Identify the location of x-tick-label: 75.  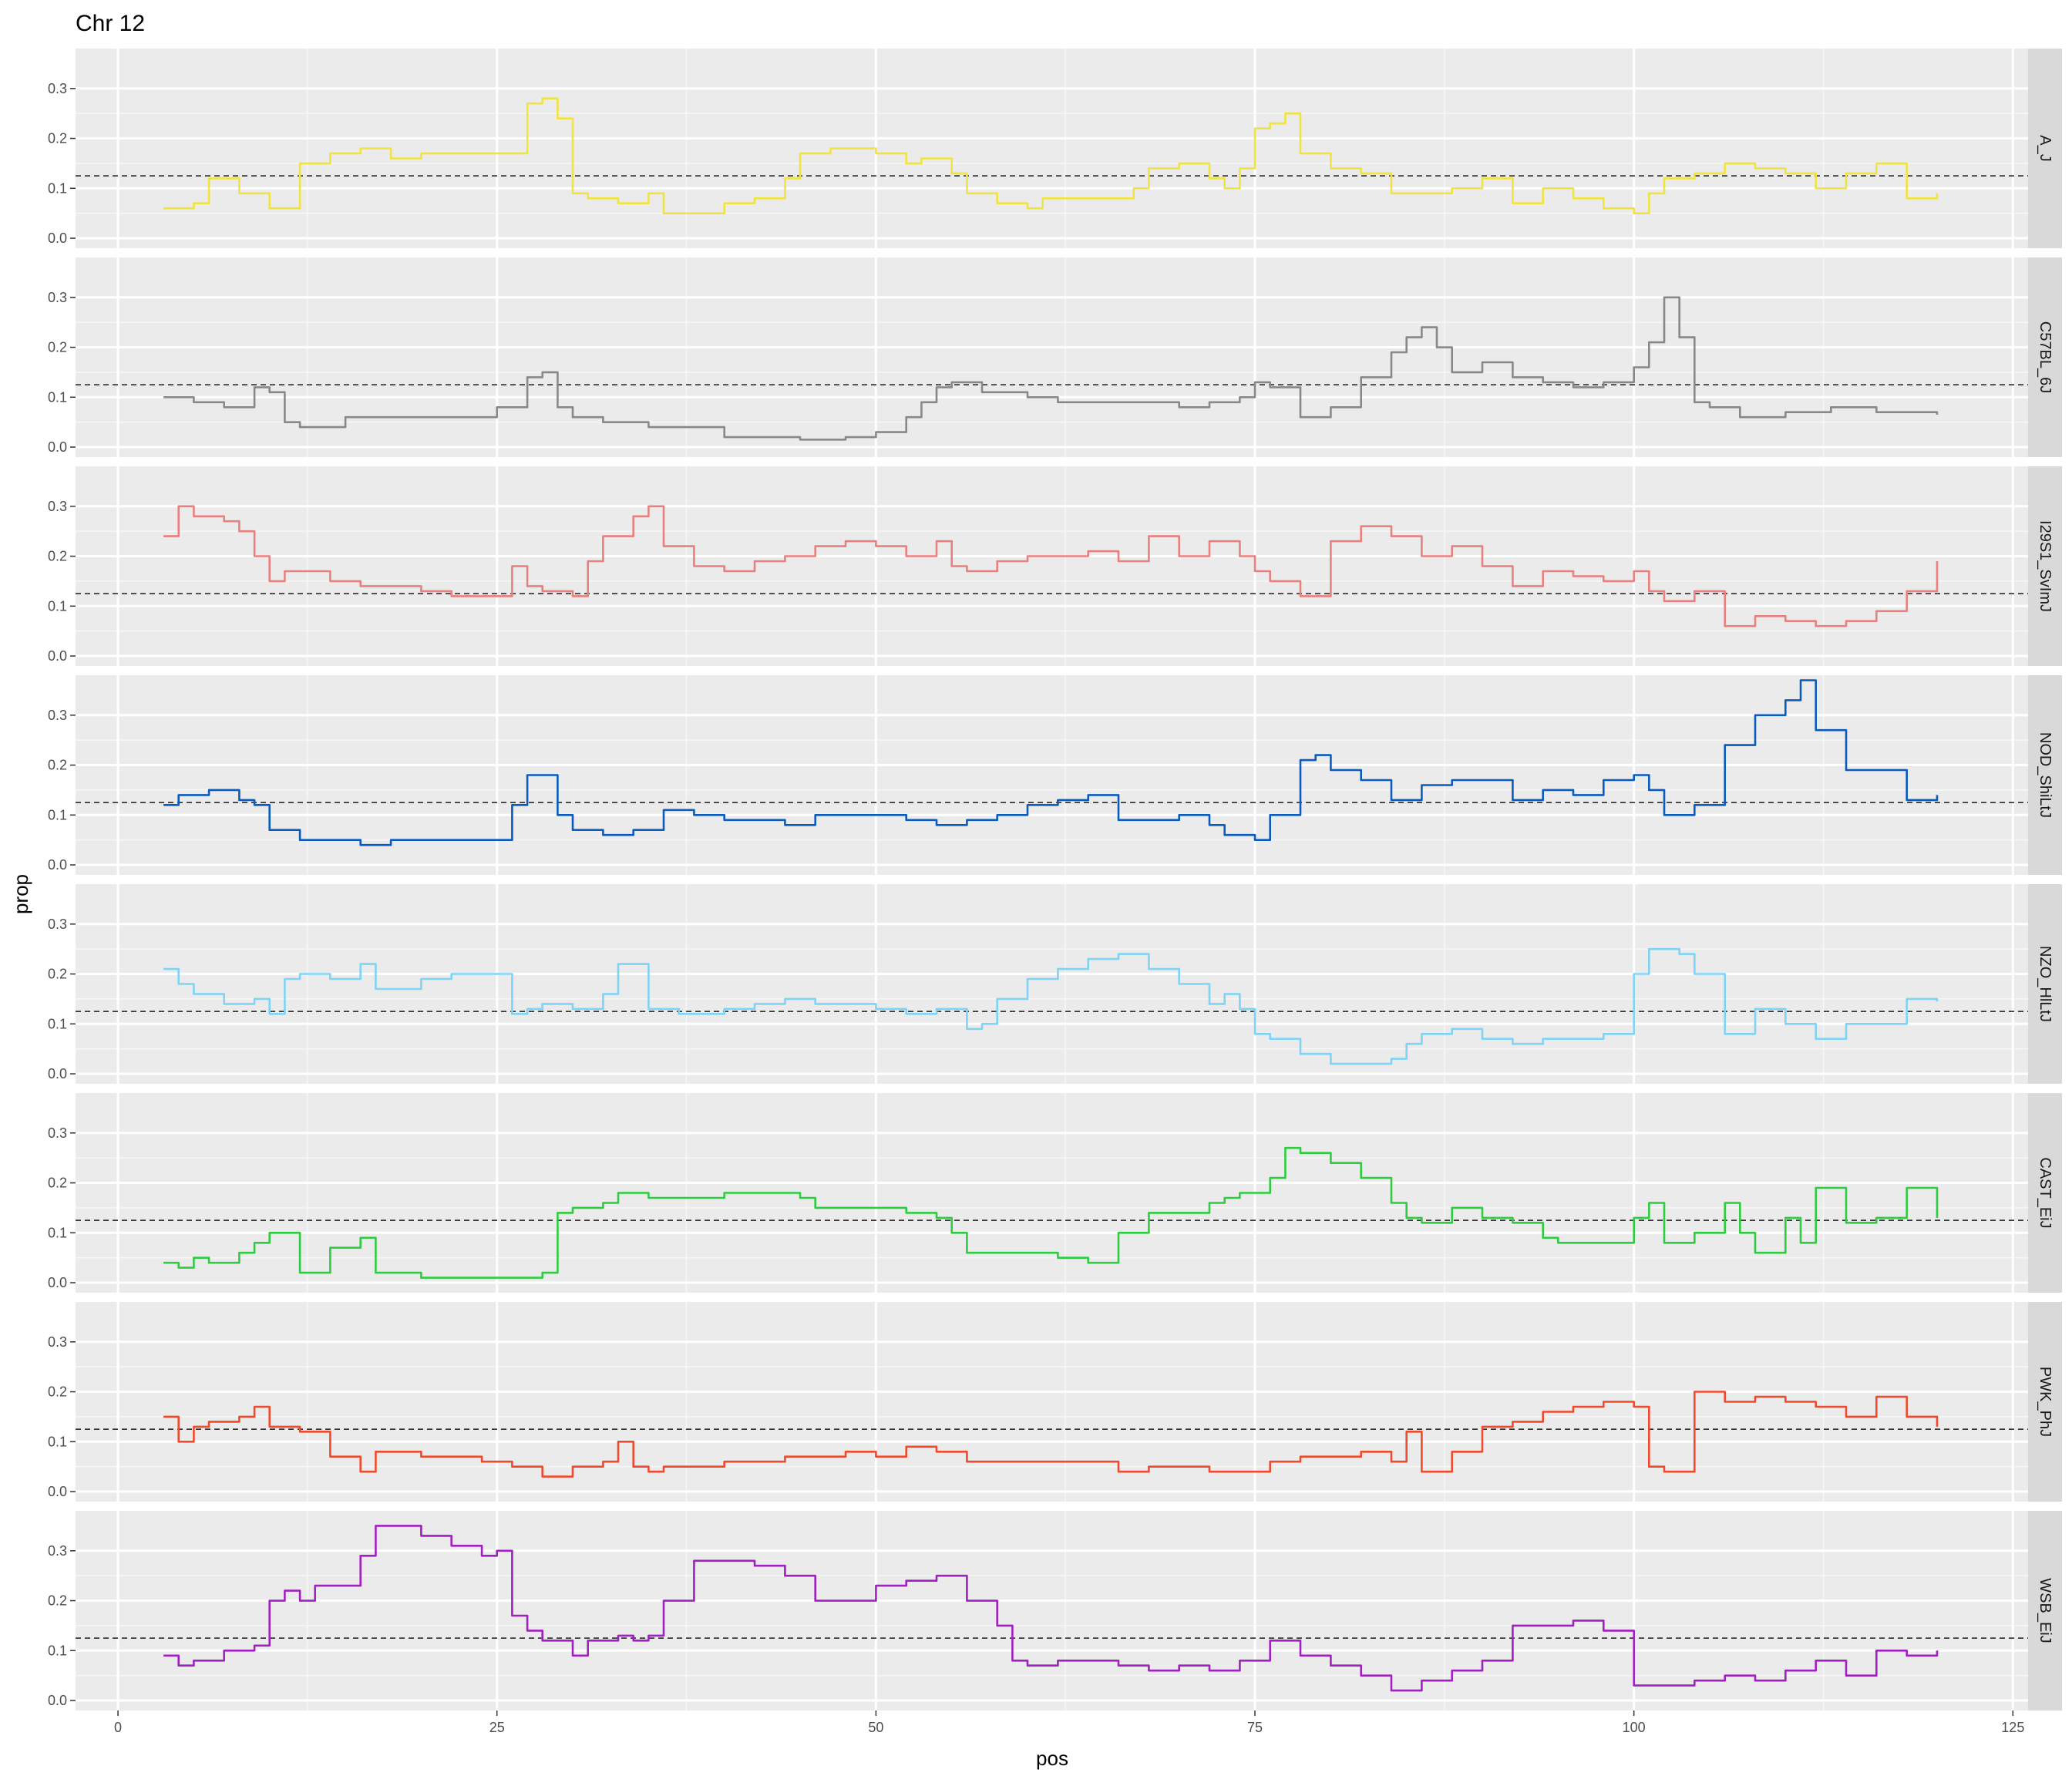
(1255, 1728).